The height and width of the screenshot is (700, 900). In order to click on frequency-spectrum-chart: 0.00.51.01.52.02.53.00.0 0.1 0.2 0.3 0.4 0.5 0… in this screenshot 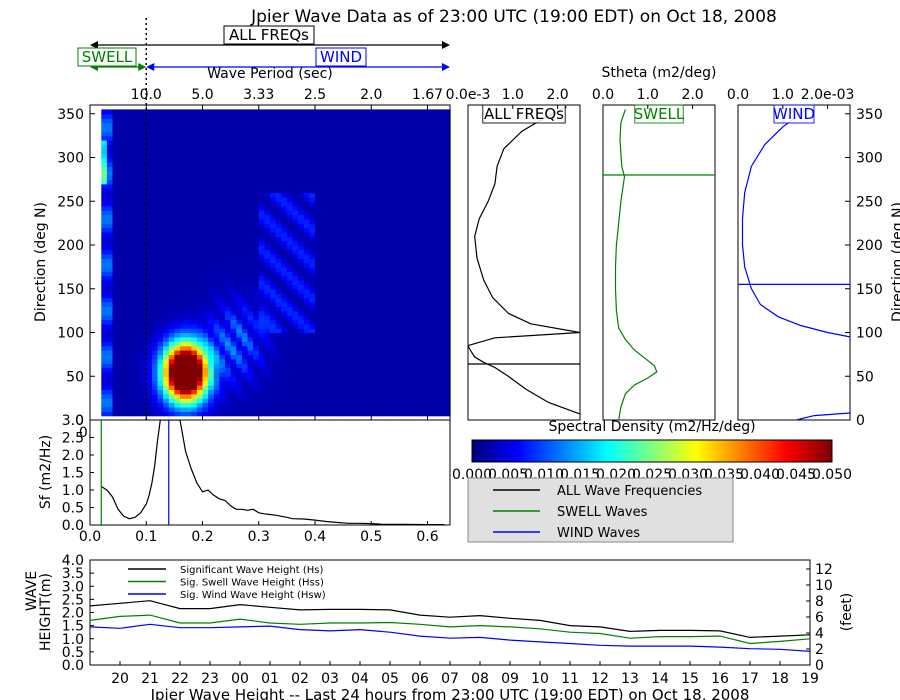, I will do `click(244, 479)`.